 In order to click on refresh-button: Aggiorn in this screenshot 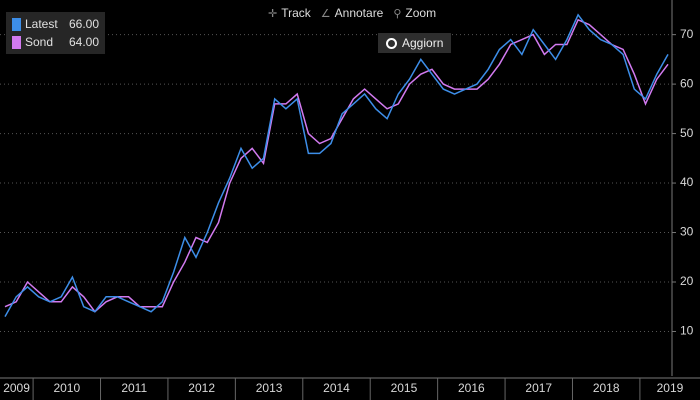, I will do `click(415, 43)`.